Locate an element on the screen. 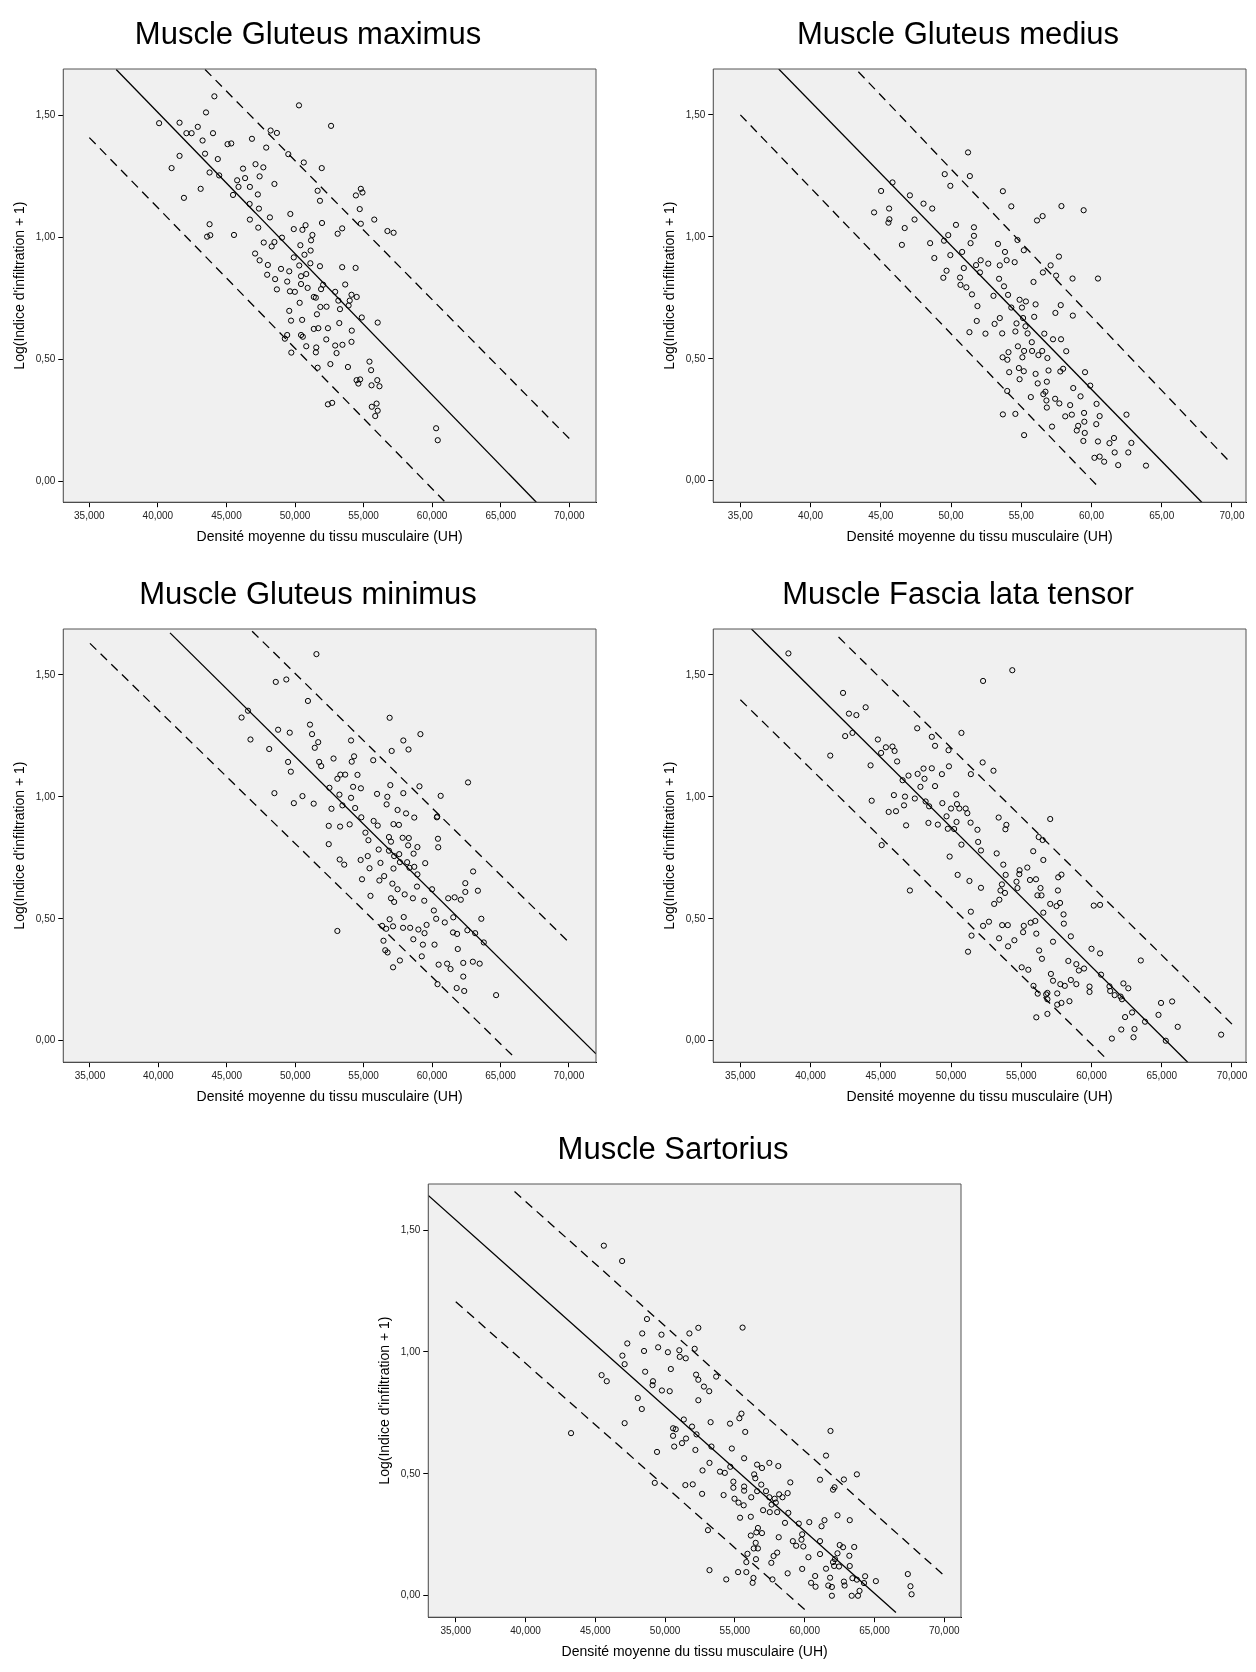 This screenshot has height=1672, width=1256. x-tick-label: 70,00 is located at coordinates (1232, 515).